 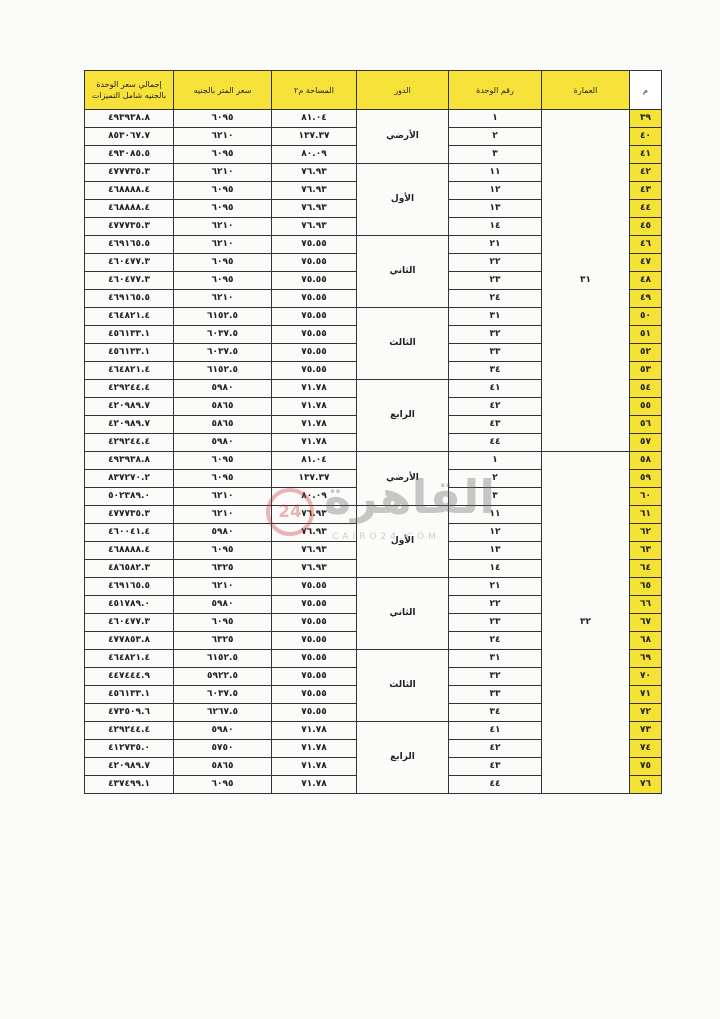 I want to click on table-row: ٥٩ ٢ ١٣٧.٣٧ ٦٠٩٥ ٨٣٧٢٧٠.٢, so click(x=373, y=478).